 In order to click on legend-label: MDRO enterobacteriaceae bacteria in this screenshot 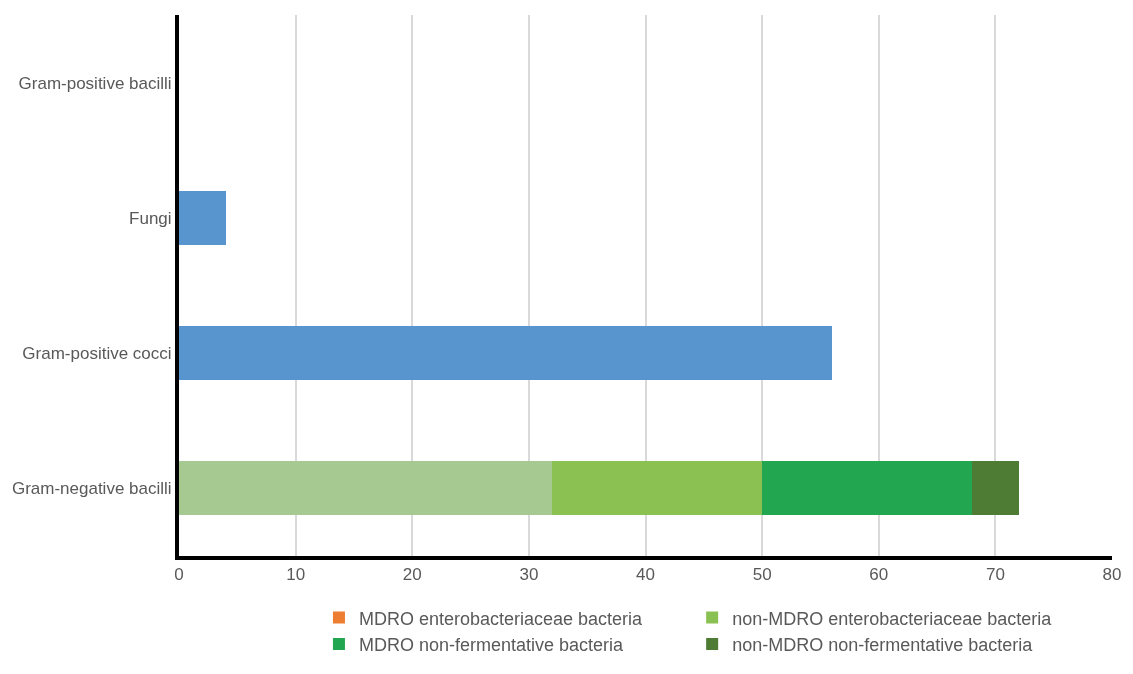, I will do `click(501, 618)`.